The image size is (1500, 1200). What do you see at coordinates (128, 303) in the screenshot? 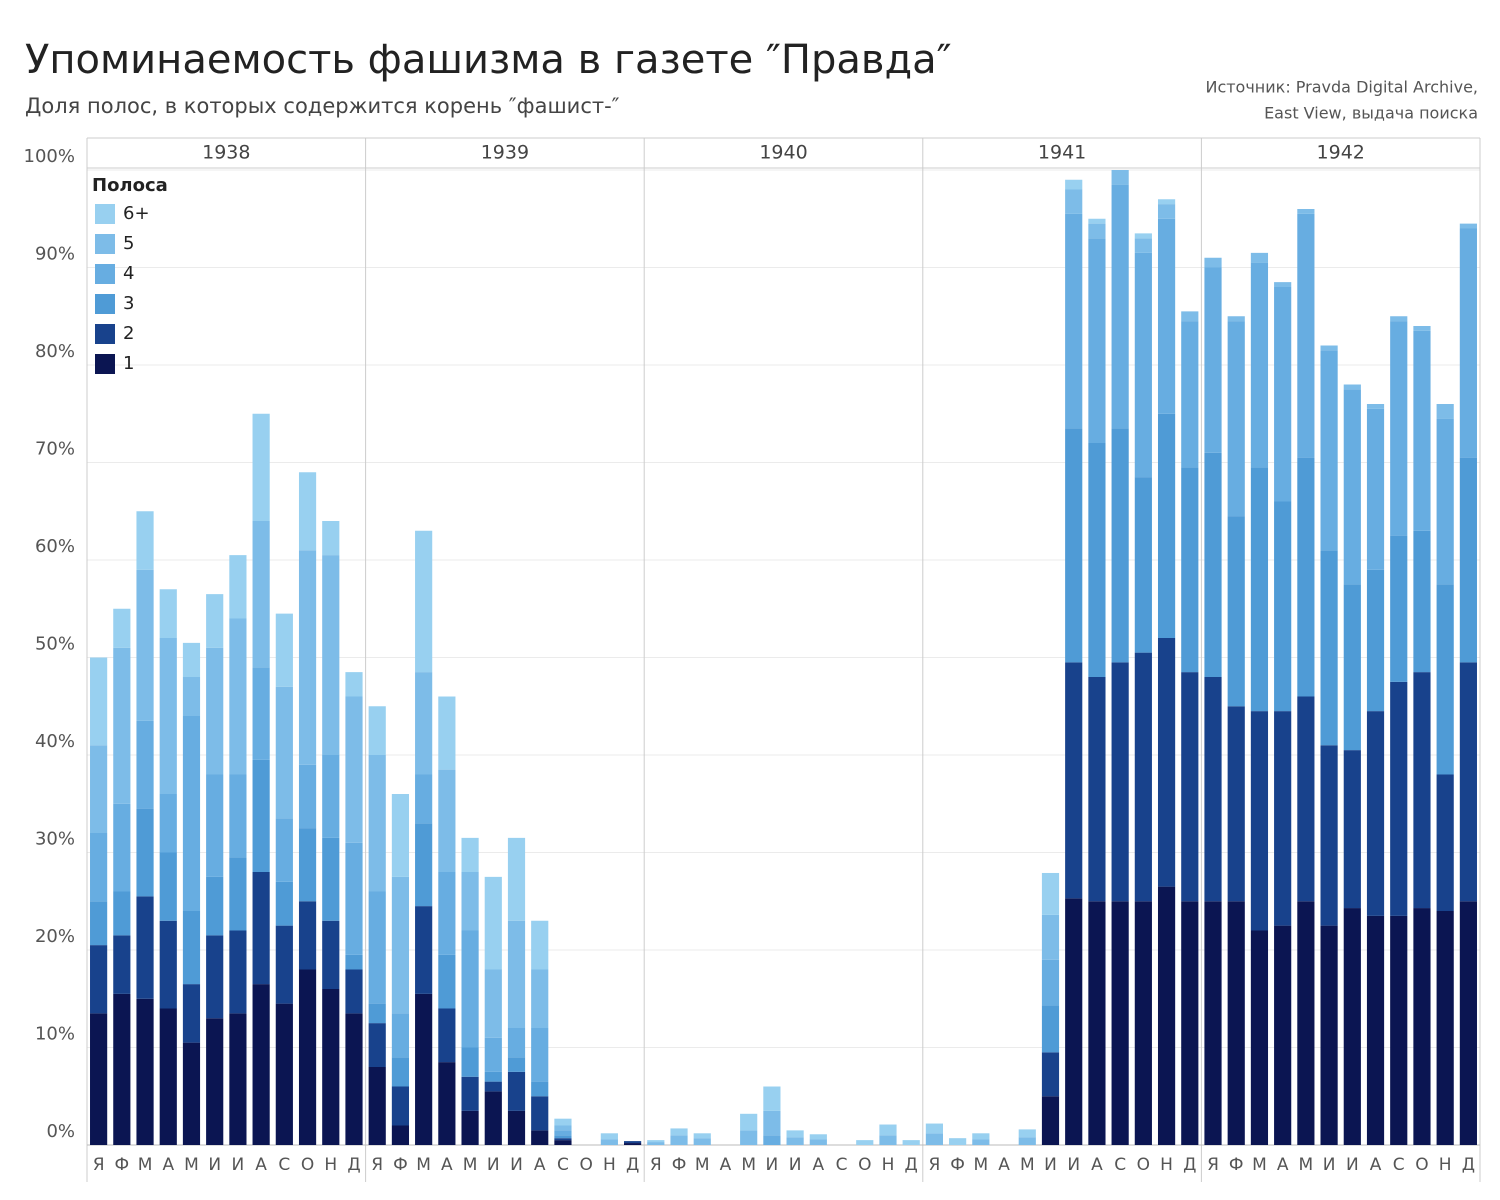
I see `legend-label: 3` at bounding box center [128, 303].